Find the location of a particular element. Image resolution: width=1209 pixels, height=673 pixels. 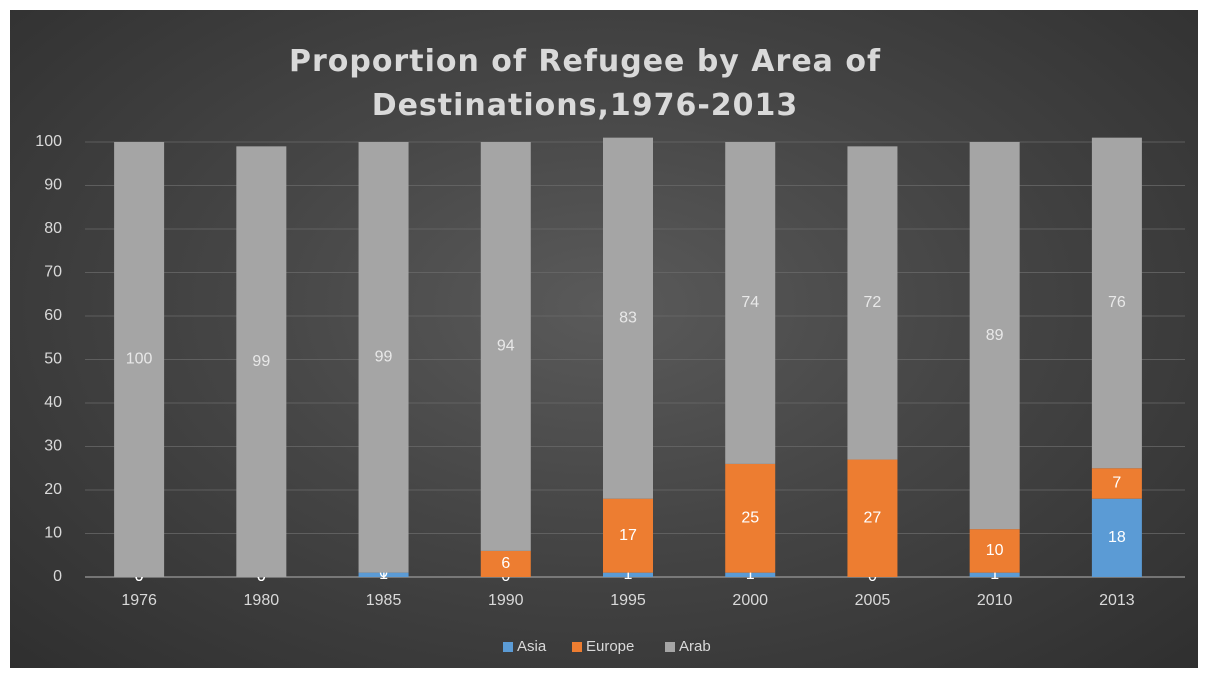

data-label-europe-2010: 10 is located at coordinates (995, 550).